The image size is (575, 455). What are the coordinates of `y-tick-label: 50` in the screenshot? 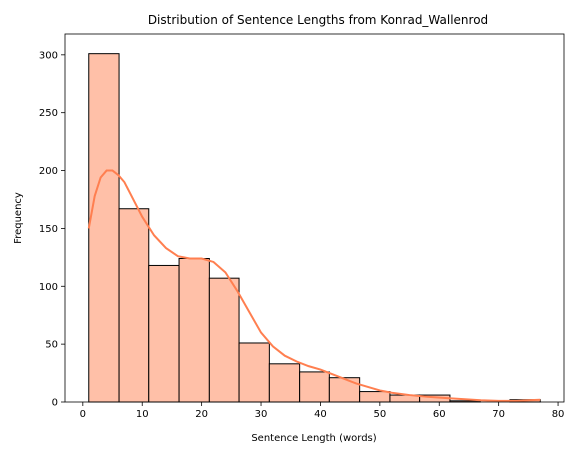 It's located at (51, 345).